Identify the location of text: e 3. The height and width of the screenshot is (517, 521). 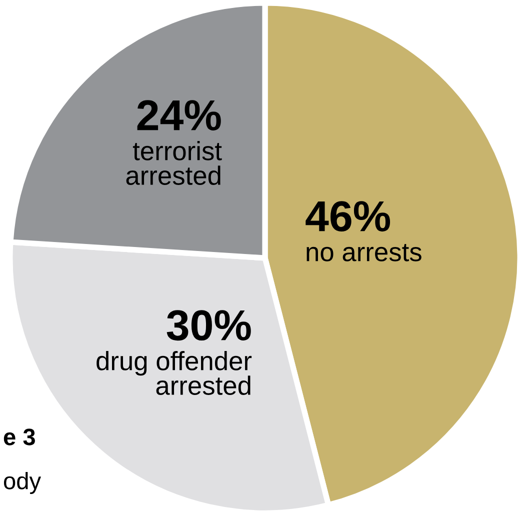
(19, 437).